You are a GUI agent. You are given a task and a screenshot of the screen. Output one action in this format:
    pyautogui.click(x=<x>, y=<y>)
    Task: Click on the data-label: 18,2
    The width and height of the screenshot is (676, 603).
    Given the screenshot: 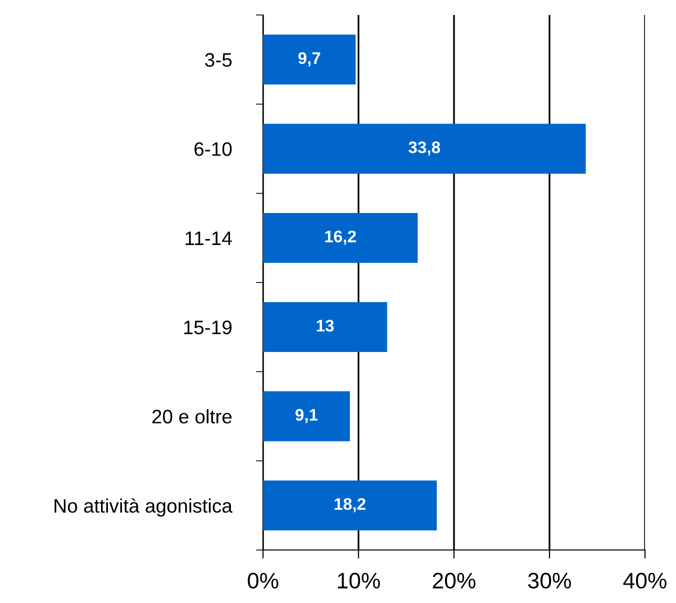 What is the action you would take?
    pyautogui.click(x=350, y=505)
    